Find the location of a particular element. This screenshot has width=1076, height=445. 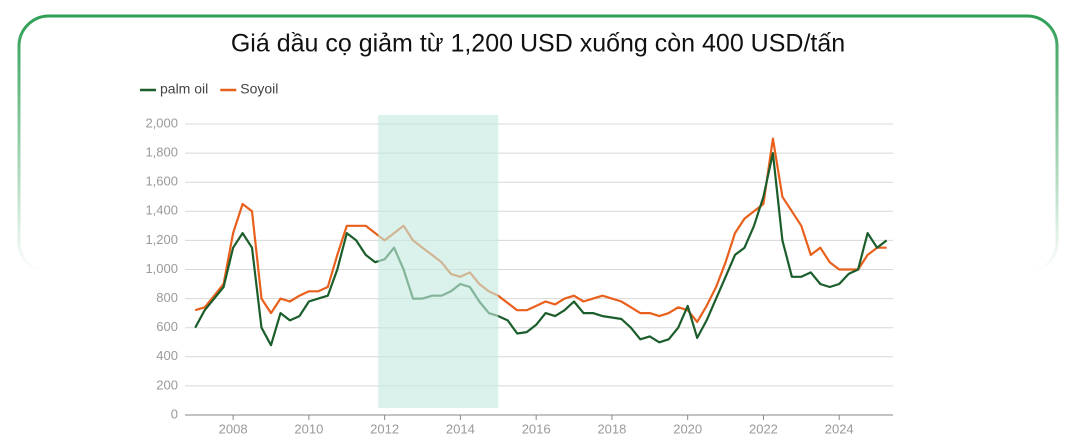

y-tick-label: 400 is located at coordinates (167, 355).